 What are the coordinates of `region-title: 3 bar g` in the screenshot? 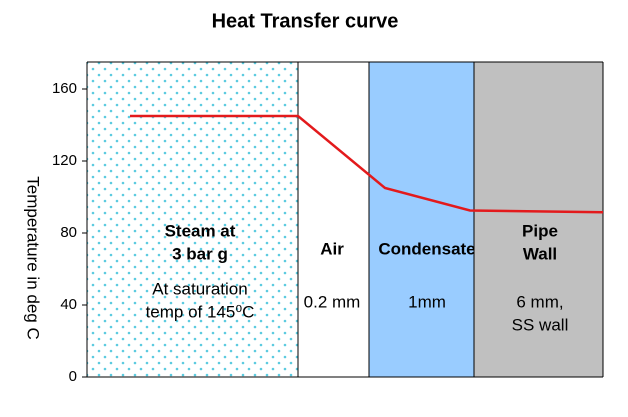 It's located at (200, 253).